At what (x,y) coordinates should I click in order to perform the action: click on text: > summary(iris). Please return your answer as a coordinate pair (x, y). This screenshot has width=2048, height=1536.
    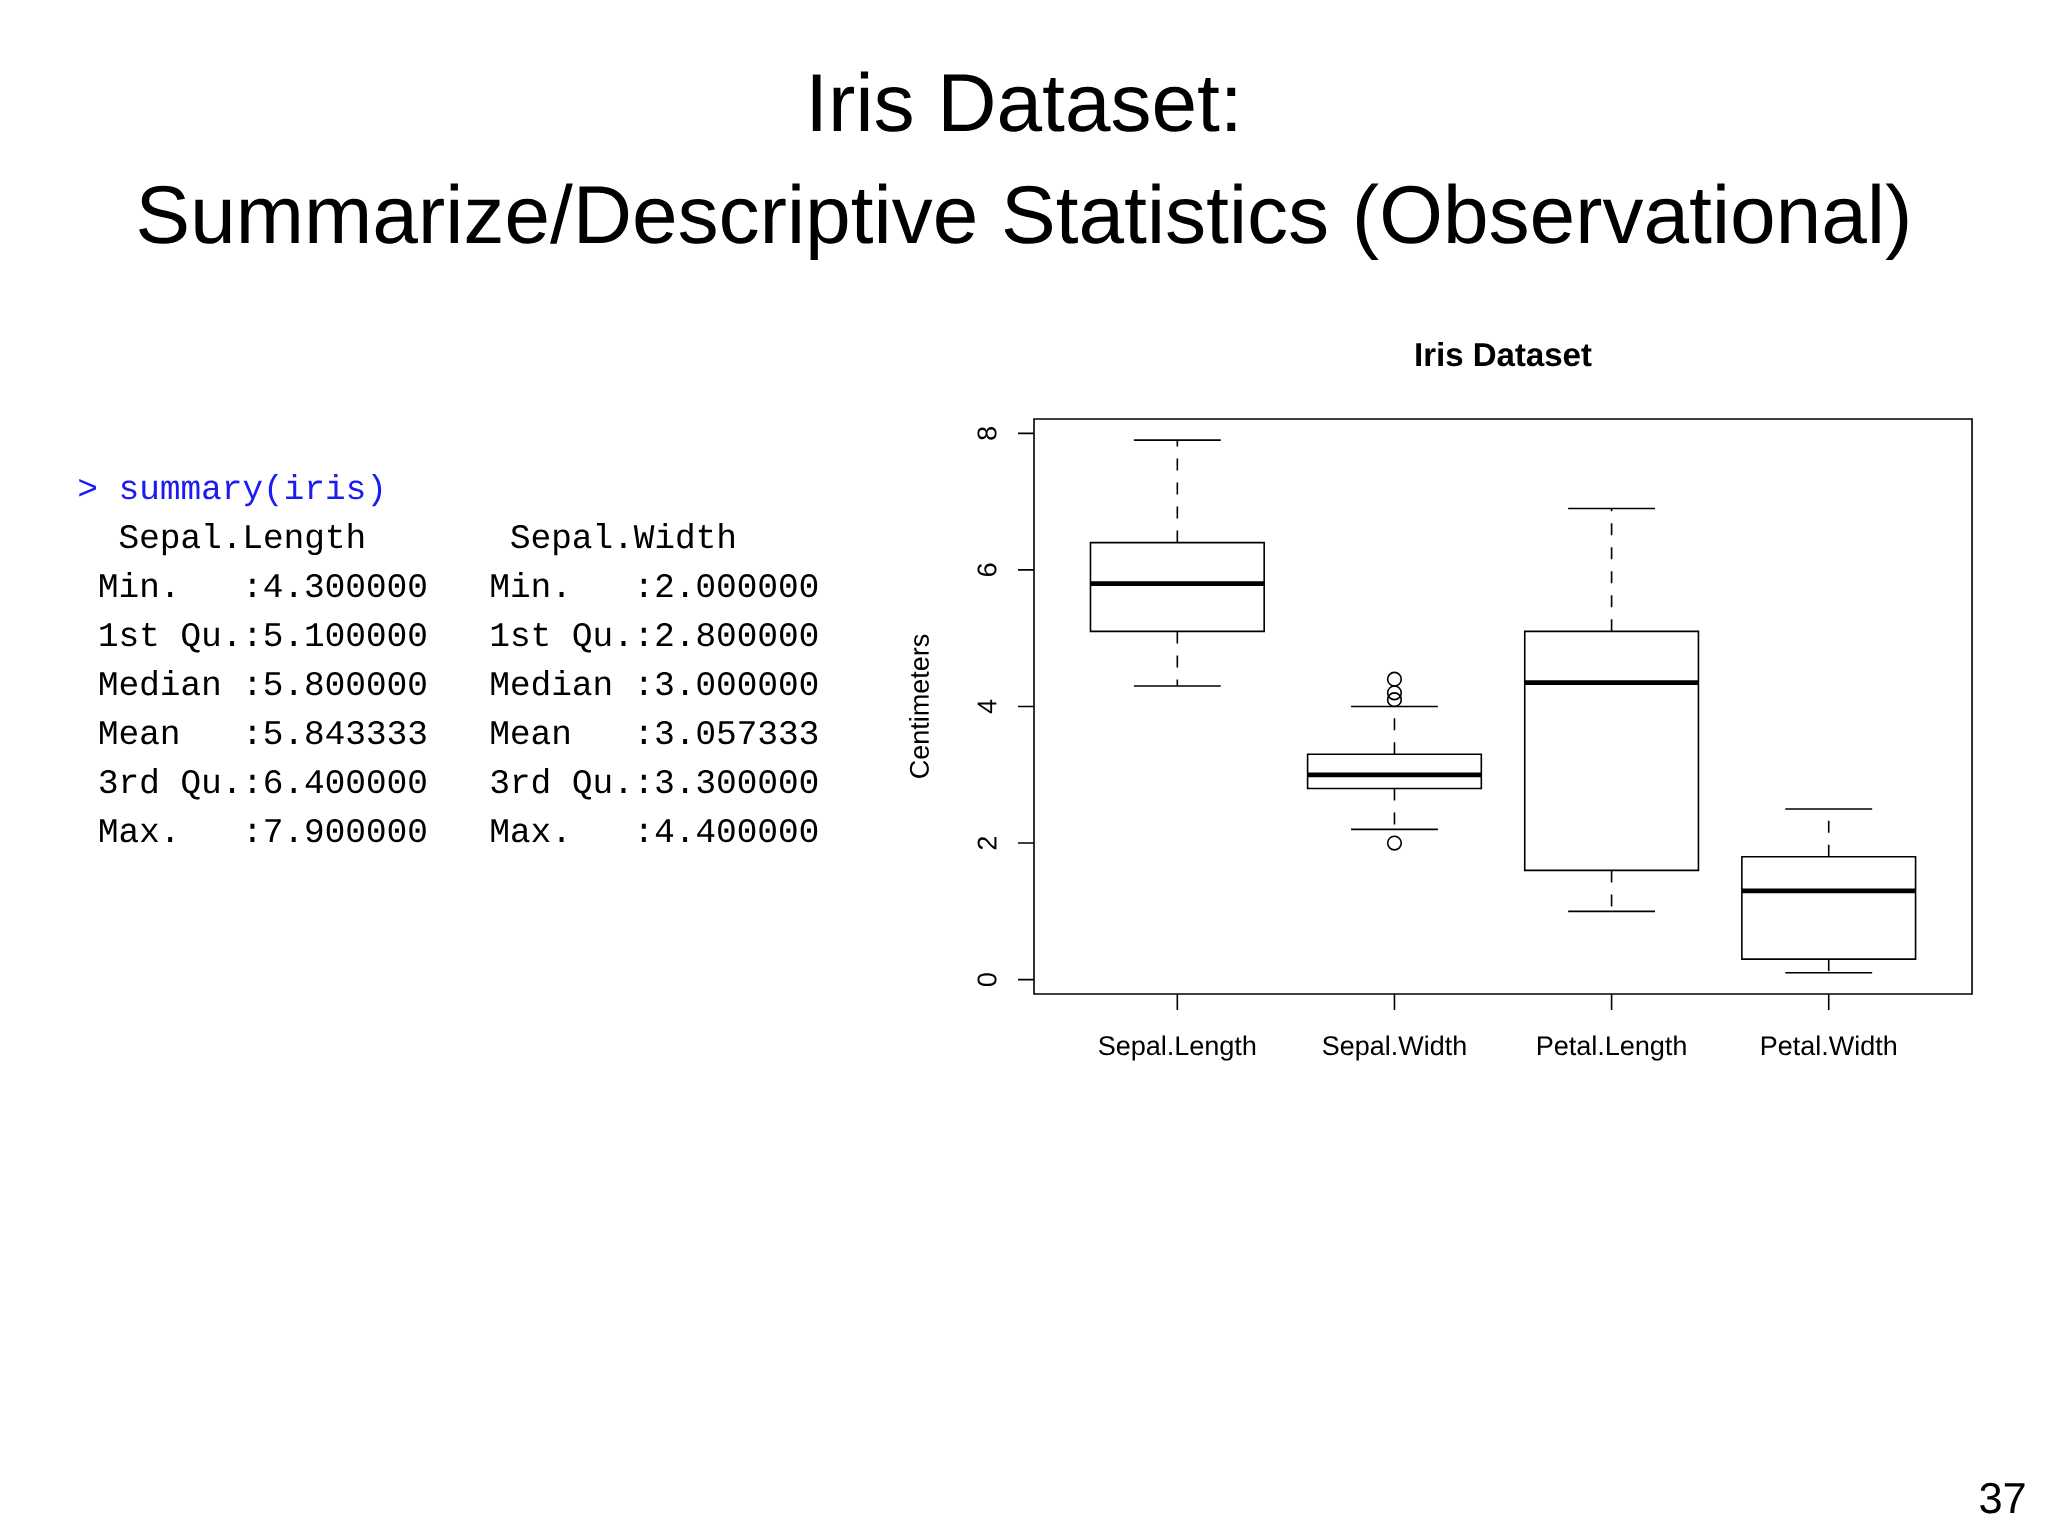
    Looking at the image, I should click on (230, 490).